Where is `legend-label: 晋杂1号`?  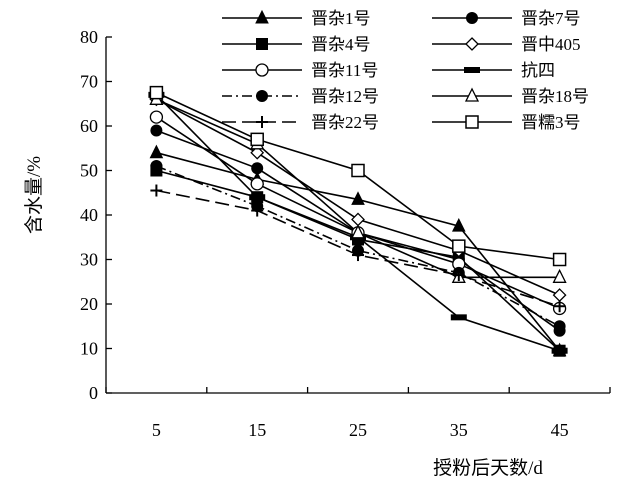
legend-label: 晋杂1号 is located at coordinates (341, 18).